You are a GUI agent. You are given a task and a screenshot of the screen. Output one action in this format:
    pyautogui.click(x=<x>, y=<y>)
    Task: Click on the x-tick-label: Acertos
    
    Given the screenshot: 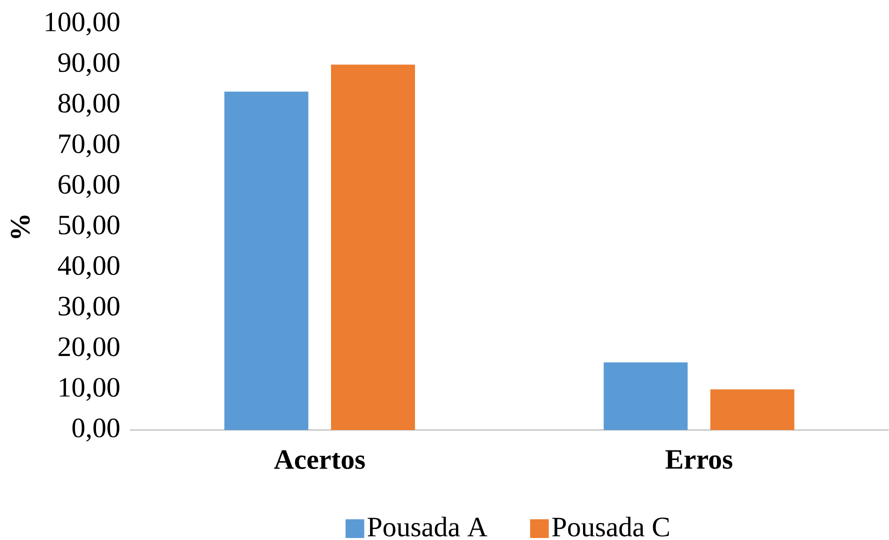 What is the action you would take?
    pyautogui.click(x=319, y=460)
    